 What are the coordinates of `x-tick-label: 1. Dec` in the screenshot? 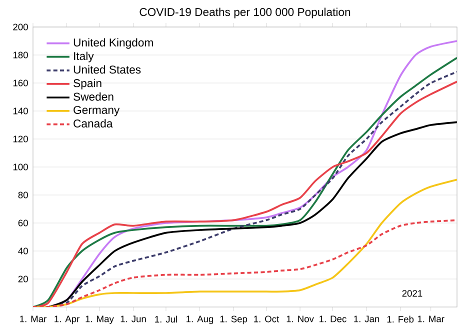 It's located at (333, 319).